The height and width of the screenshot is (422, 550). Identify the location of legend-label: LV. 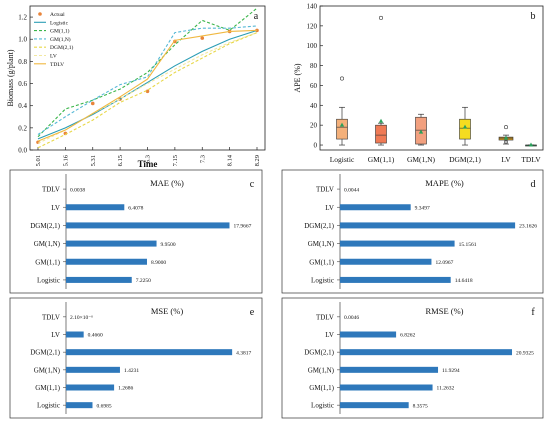
(53, 57).